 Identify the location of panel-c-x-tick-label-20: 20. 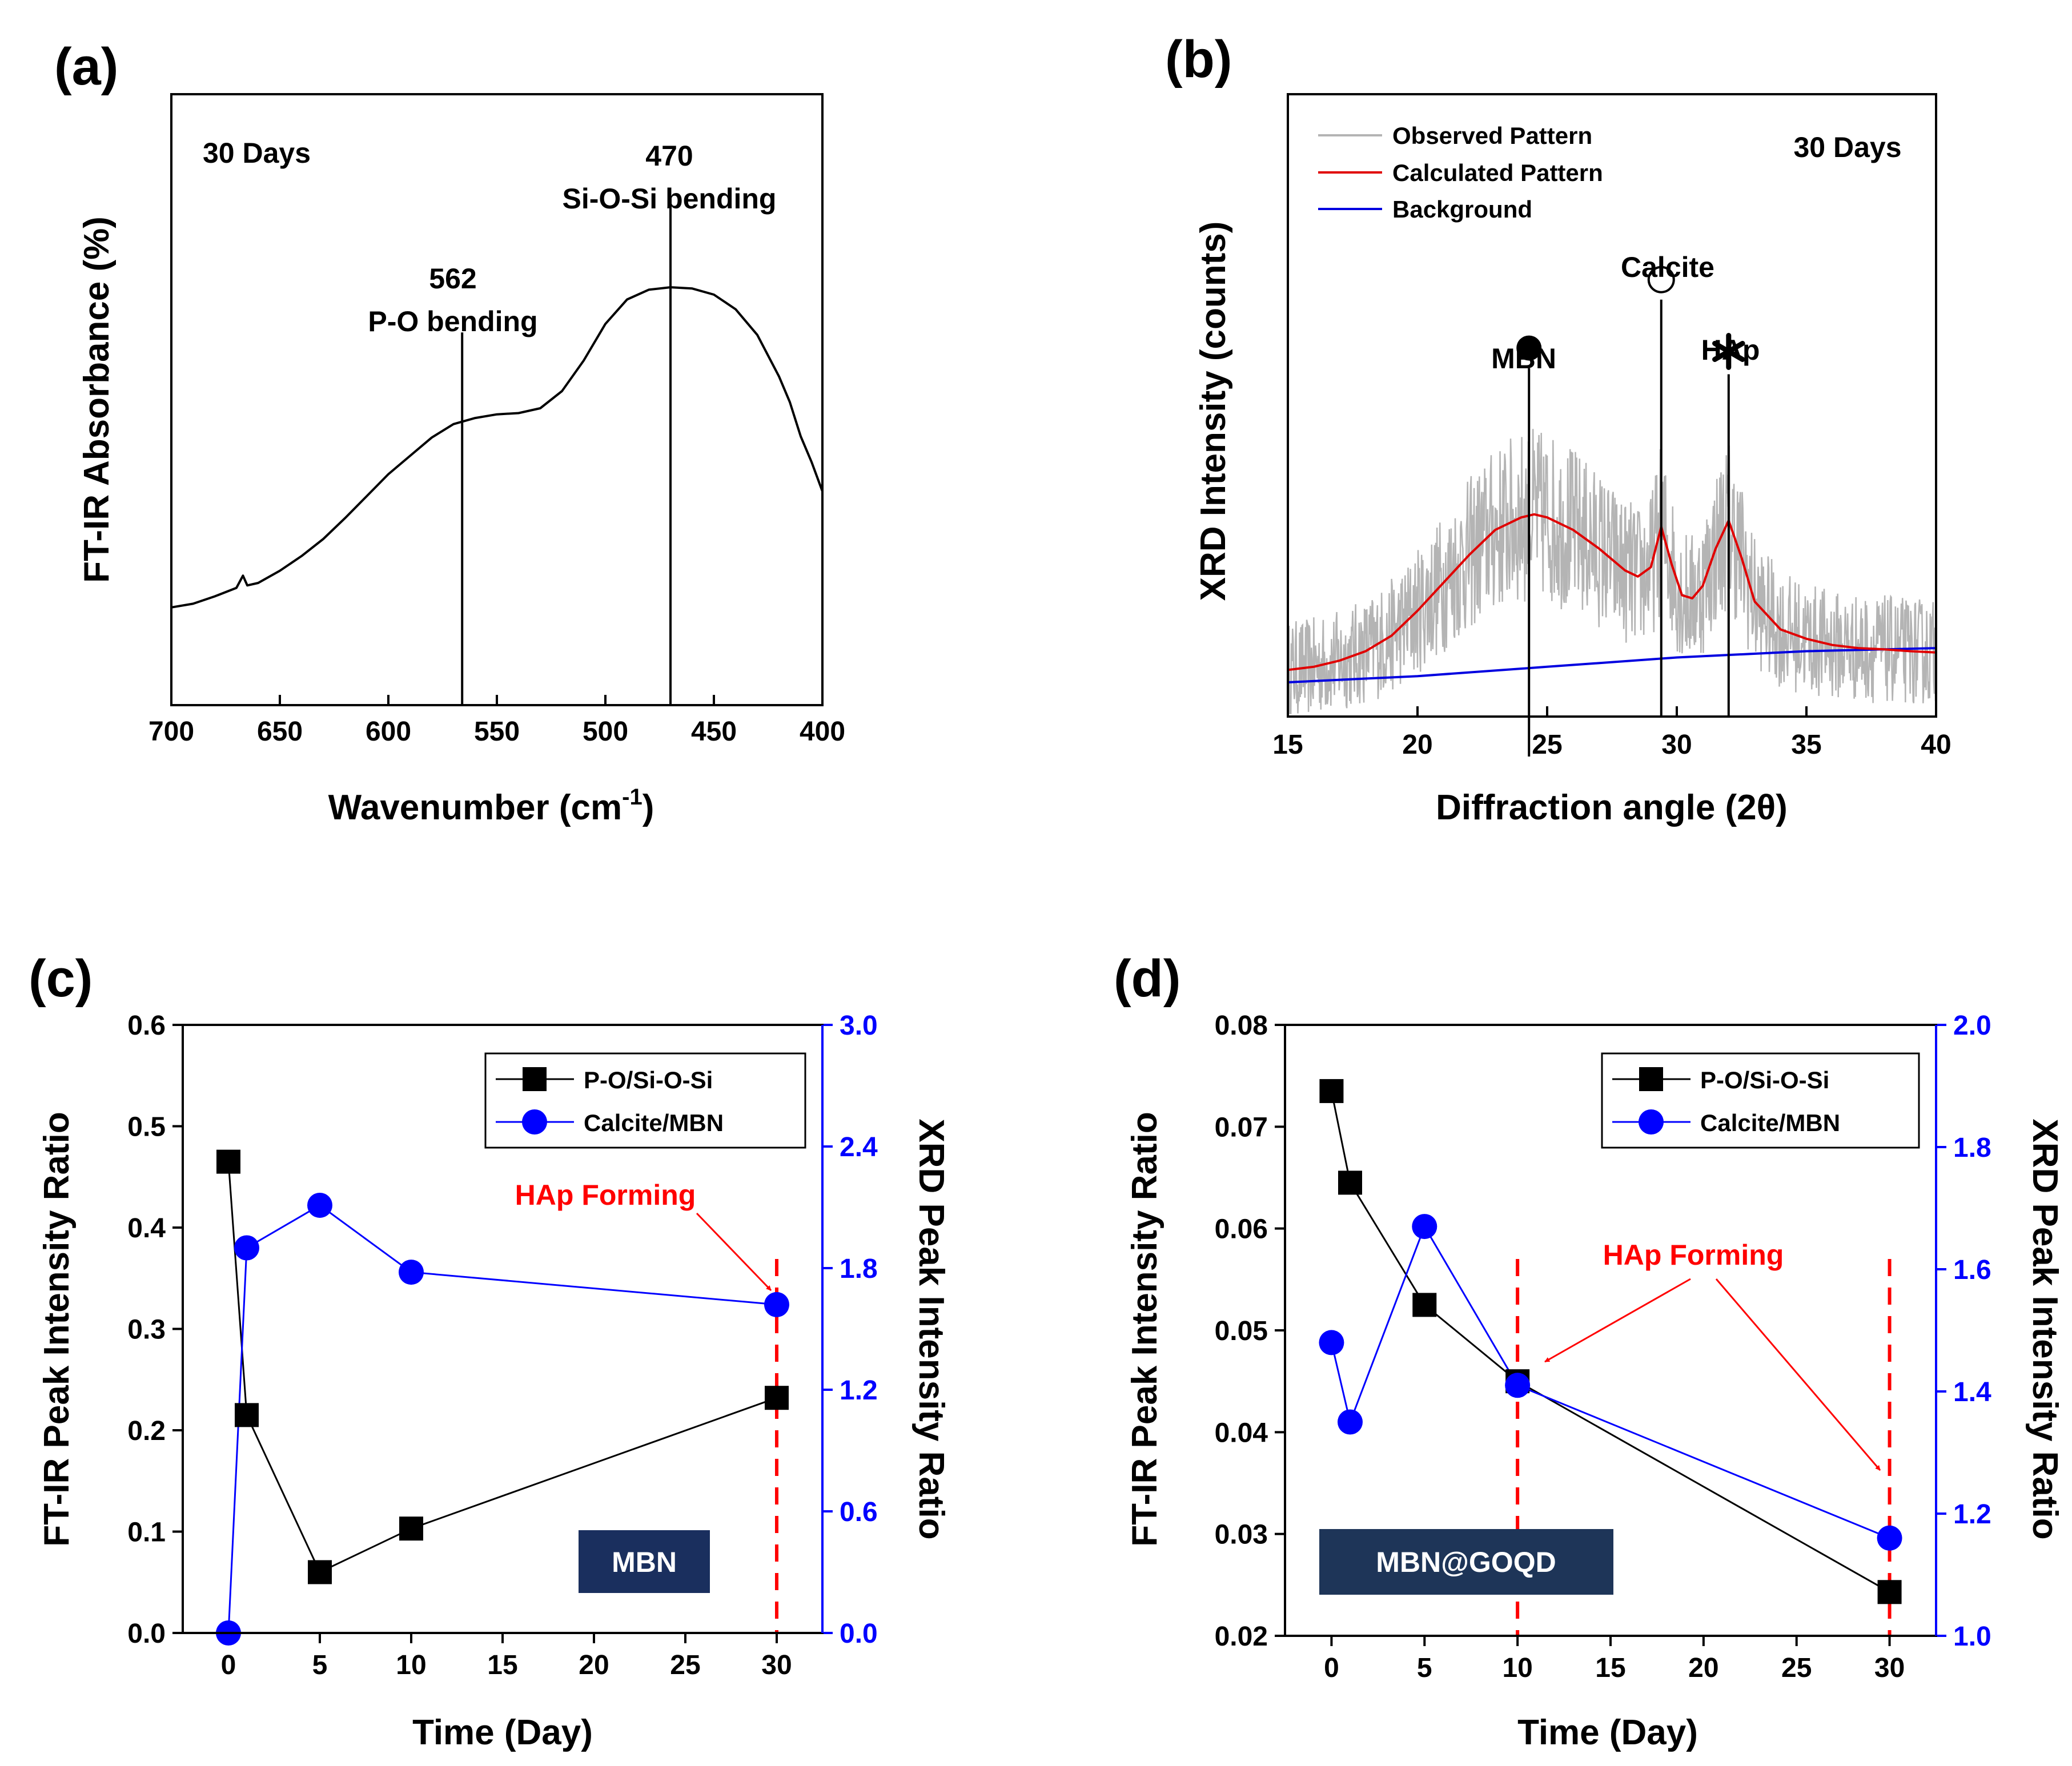
(594, 1665).